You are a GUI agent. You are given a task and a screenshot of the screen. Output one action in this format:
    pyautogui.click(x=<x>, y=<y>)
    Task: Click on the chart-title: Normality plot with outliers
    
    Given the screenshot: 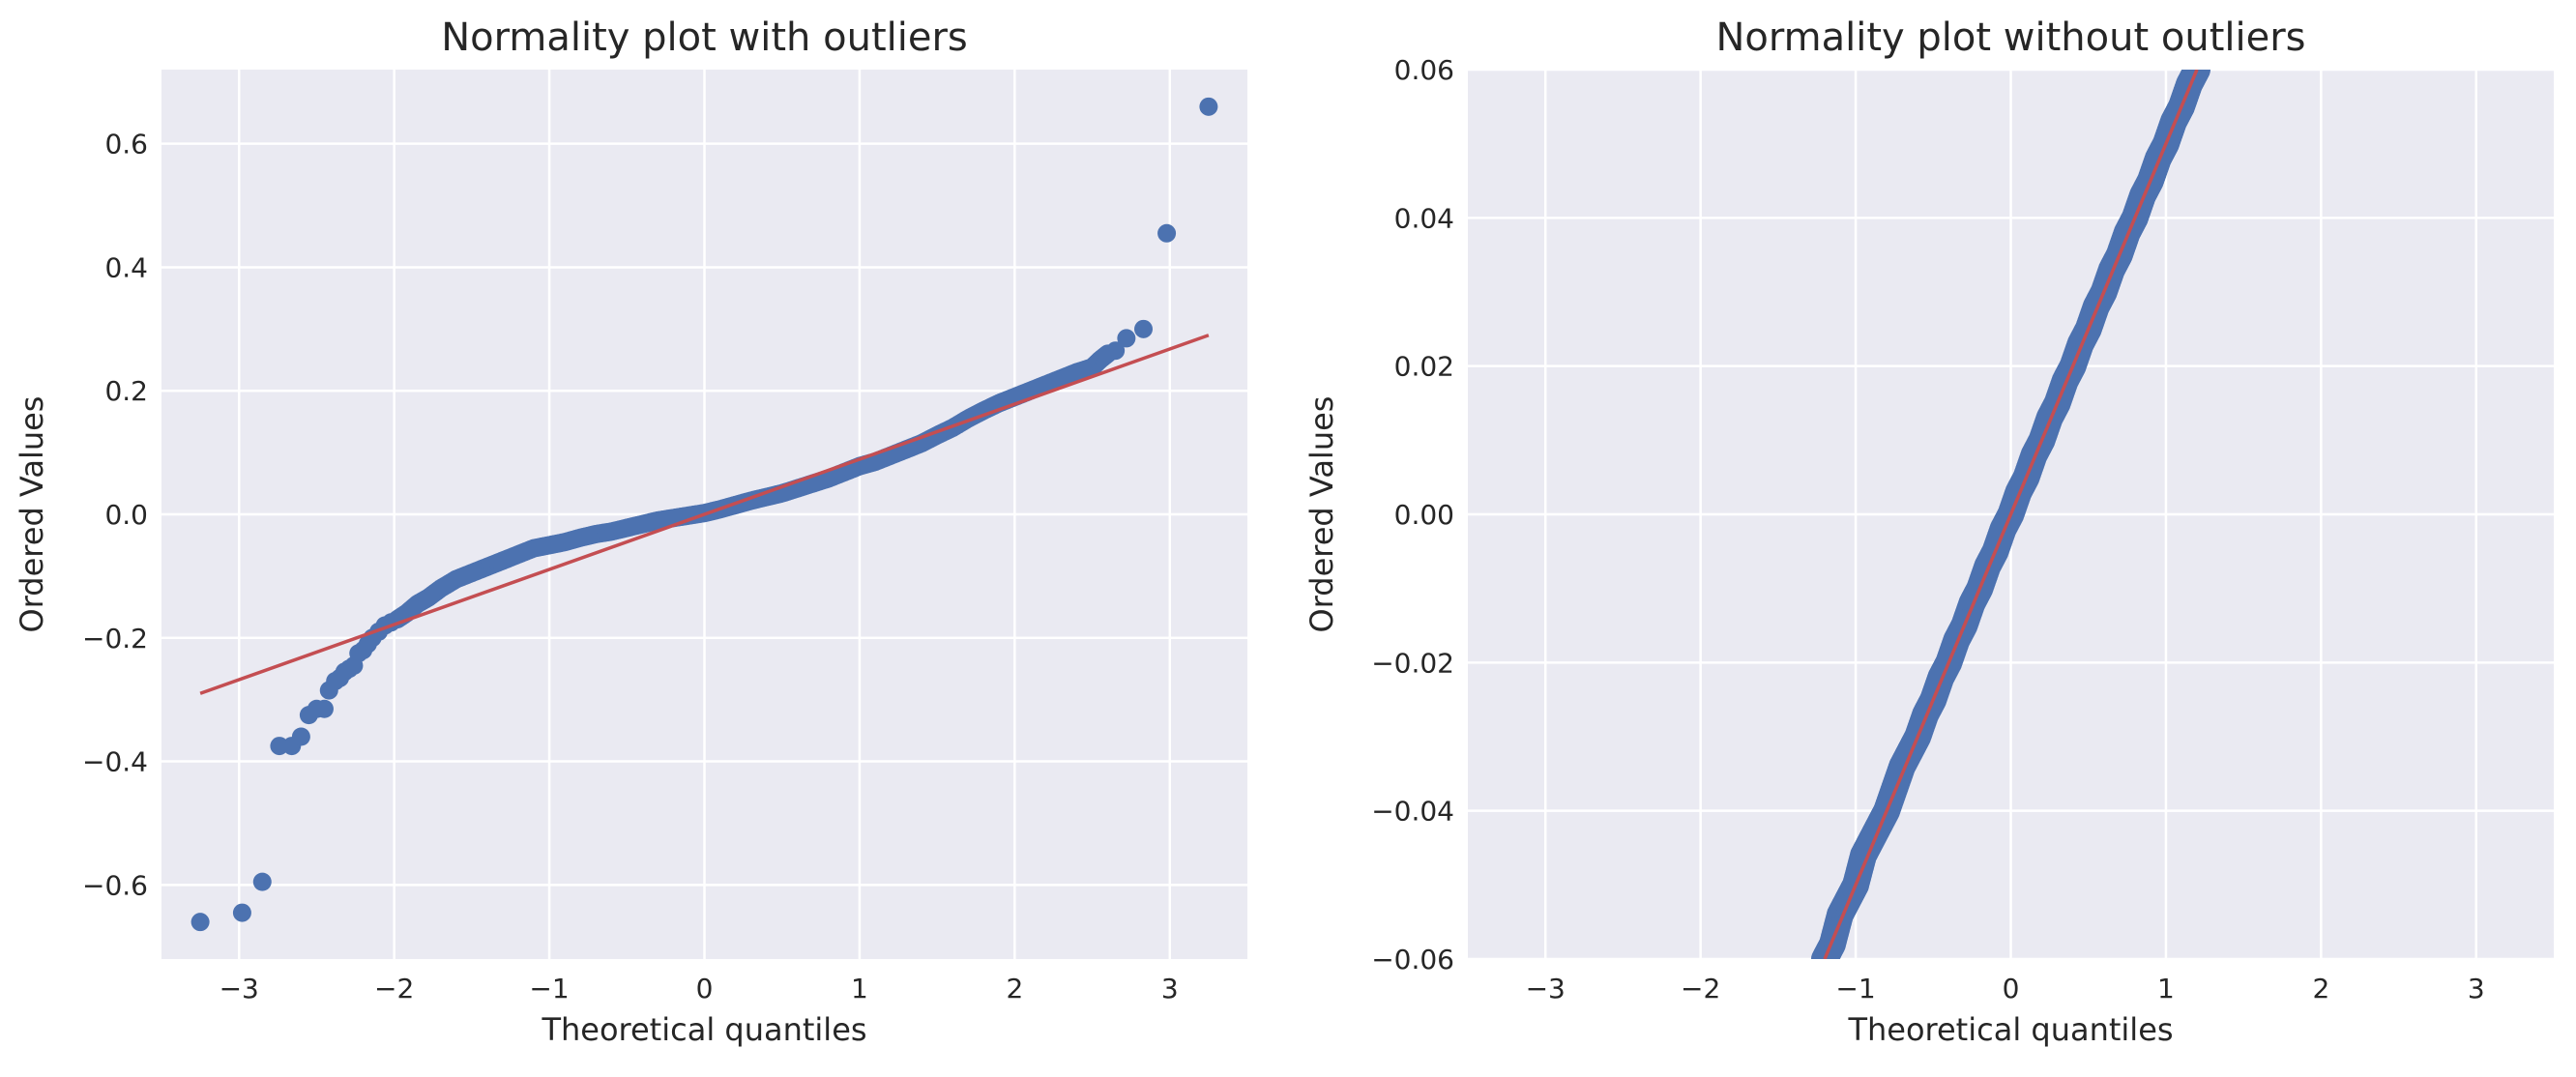 What is the action you would take?
    pyautogui.click(x=704, y=37)
    